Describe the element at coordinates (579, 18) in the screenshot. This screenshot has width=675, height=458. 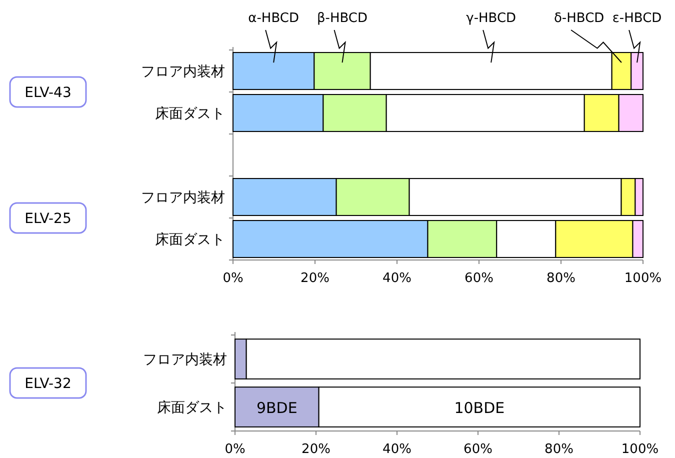
I see `text: δ-HBCD` at that location.